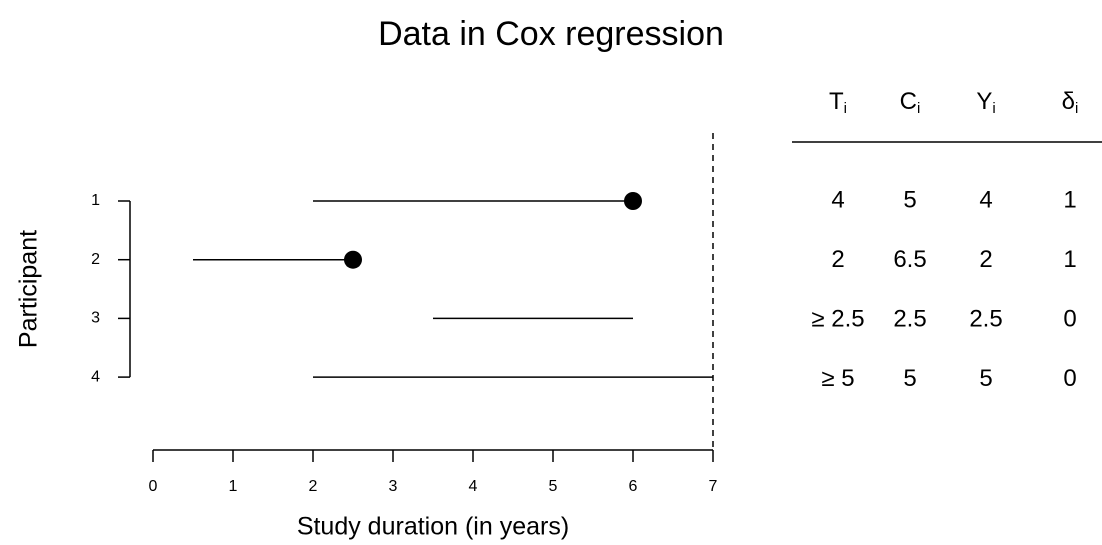 This screenshot has width=1102, height=545. I want to click on x-tick-label: 3, so click(393, 486).